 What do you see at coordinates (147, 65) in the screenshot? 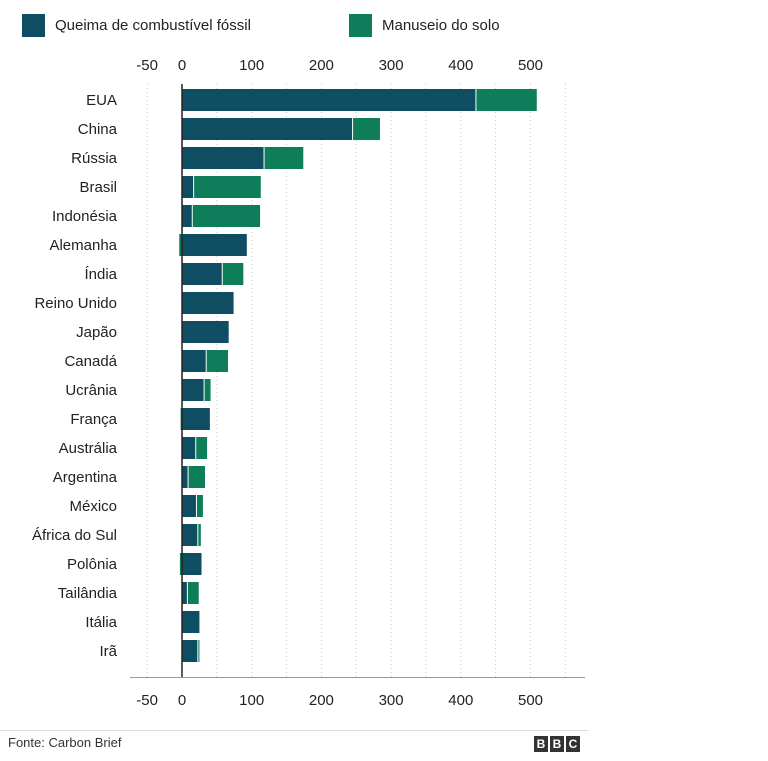
I see `tick-label-top: -50` at bounding box center [147, 65].